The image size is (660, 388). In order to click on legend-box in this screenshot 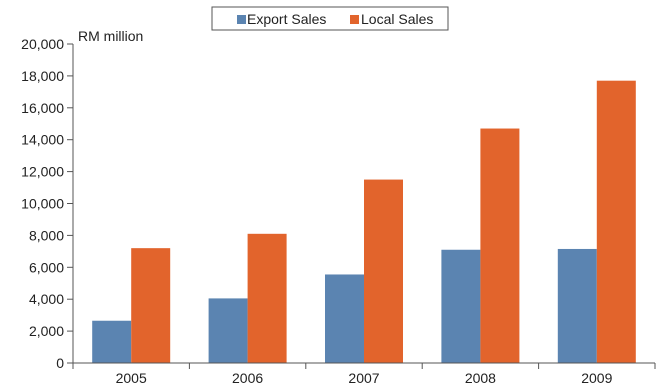, I will do `click(330, 18)`.